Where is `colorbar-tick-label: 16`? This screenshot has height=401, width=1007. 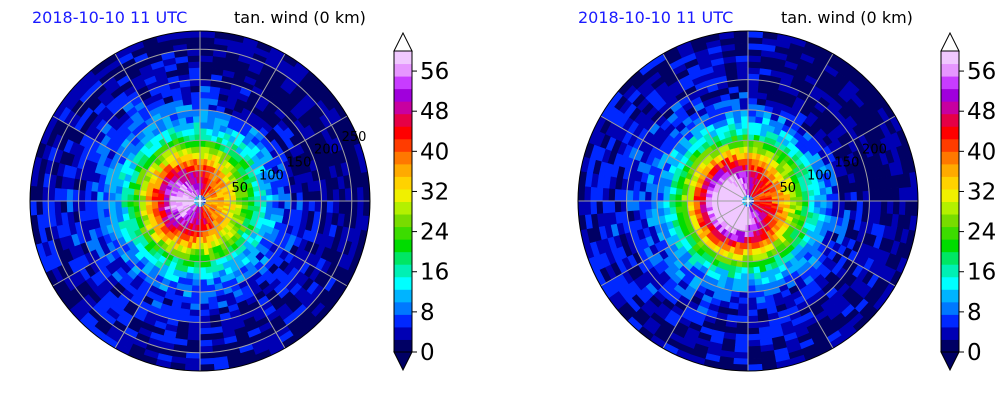 colorbar-tick-label: 16 is located at coordinates (434, 273).